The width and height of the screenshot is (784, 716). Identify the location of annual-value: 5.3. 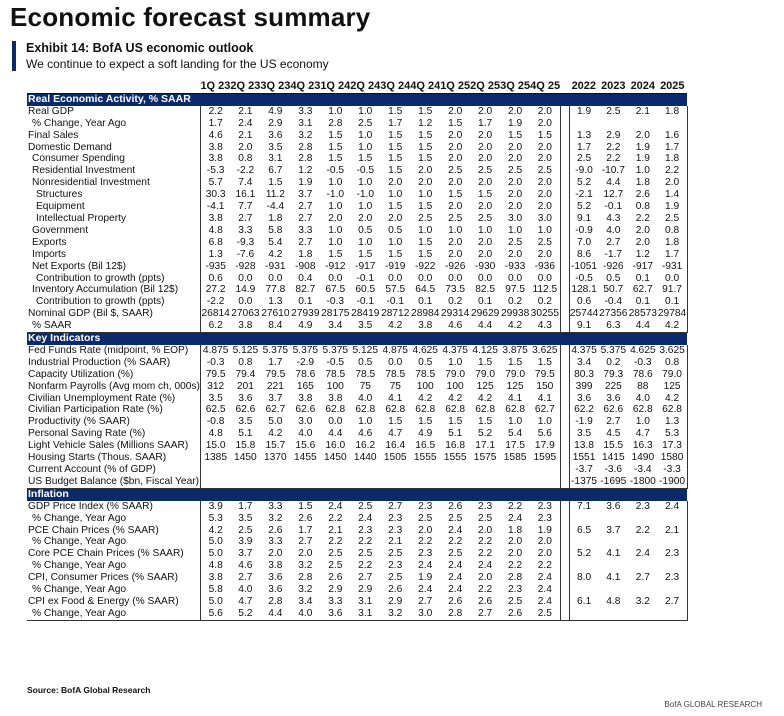
(672, 434).